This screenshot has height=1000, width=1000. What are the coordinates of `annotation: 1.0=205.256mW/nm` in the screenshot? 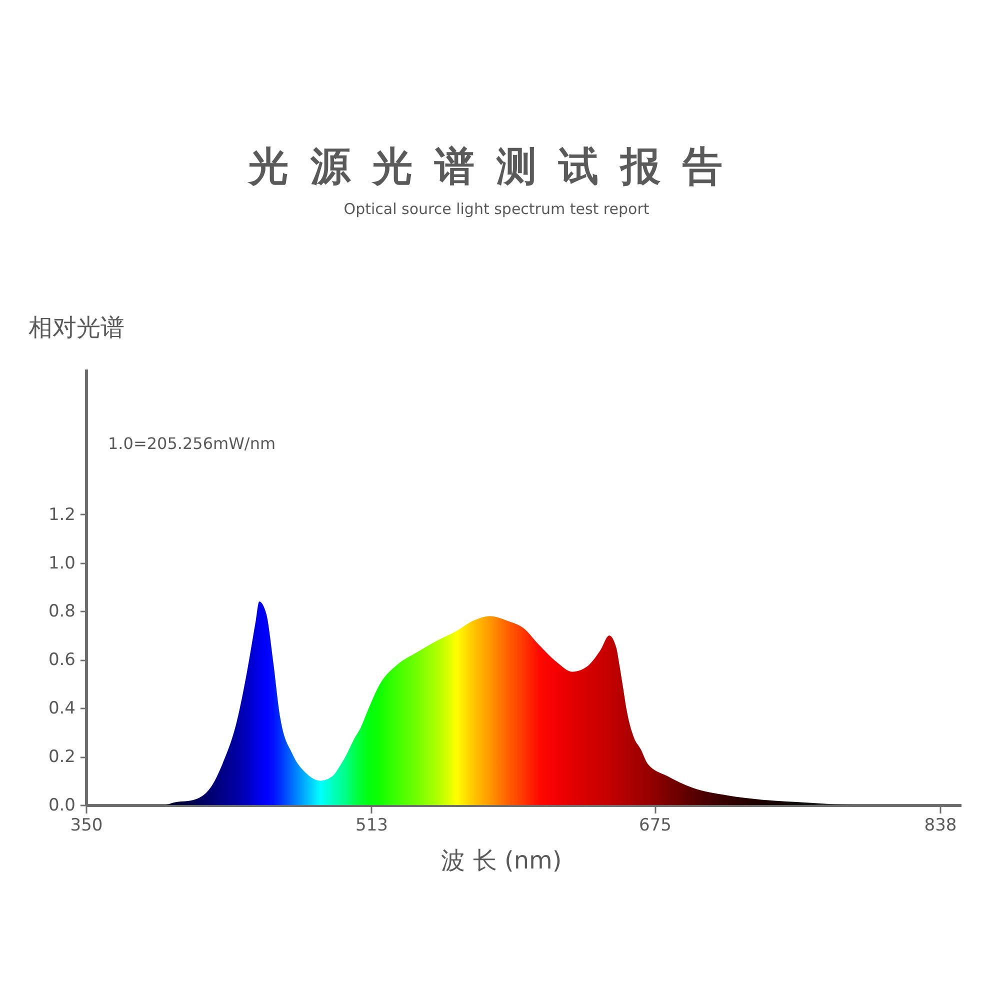 It's located at (192, 443).